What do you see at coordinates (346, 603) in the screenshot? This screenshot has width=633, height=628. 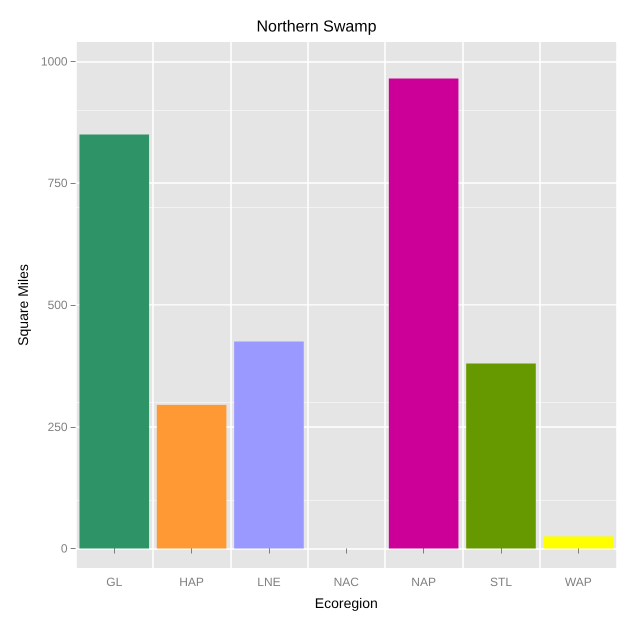 I see `x-axis-title: Ecoregion` at bounding box center [346, 603].